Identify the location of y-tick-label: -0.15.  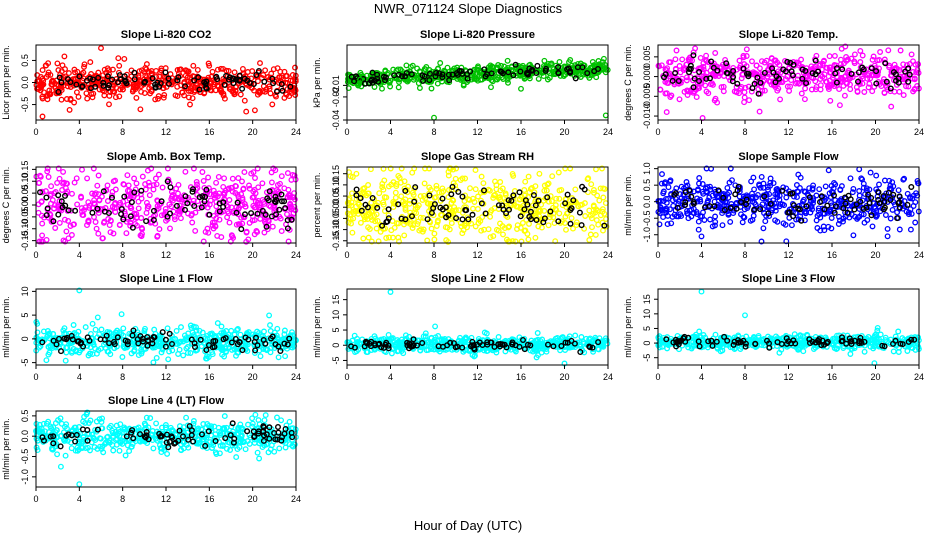
(336, 241).